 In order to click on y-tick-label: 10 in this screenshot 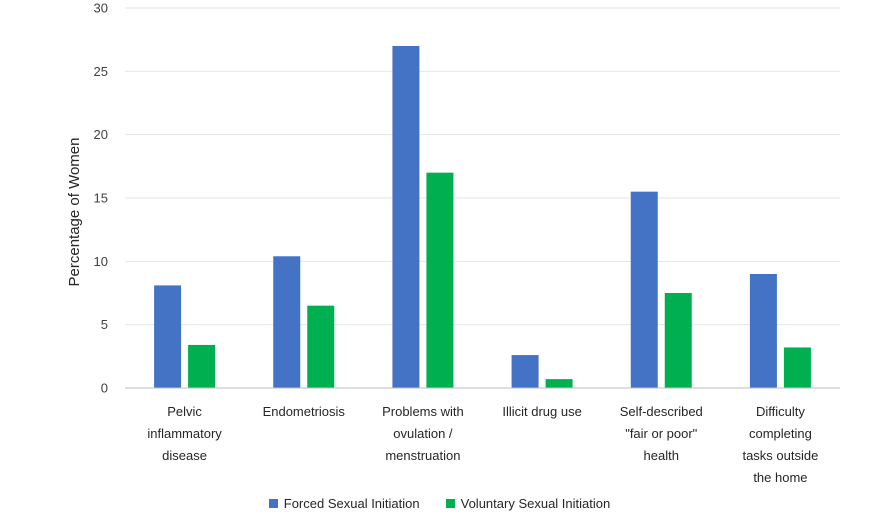, I will do `click(101, 261)`.